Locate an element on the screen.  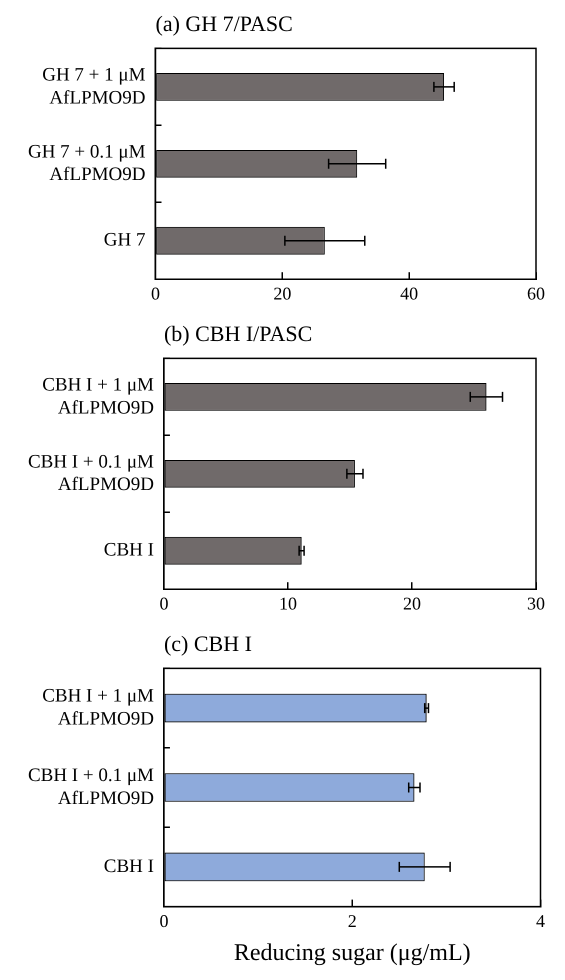
chart-title: (c) CBH I is located at coordinates (208, 643).